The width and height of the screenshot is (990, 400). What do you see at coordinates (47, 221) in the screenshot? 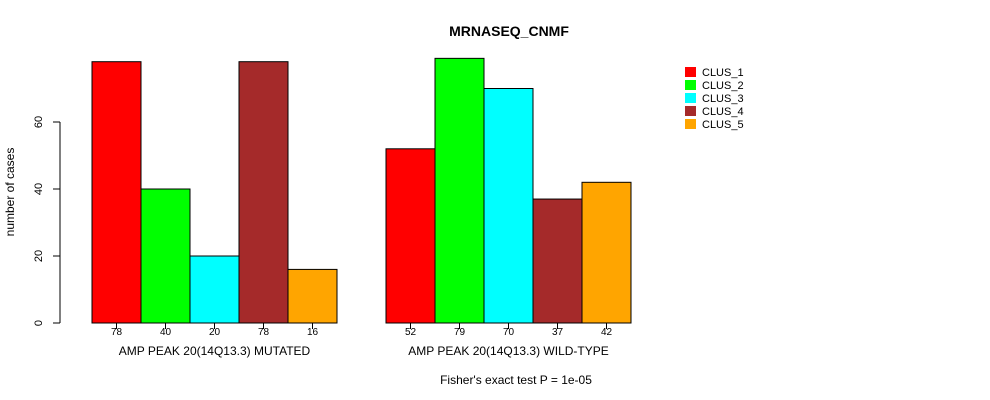
I see `y-axis: 0 20 40 60` at bounding box center [47, 221].